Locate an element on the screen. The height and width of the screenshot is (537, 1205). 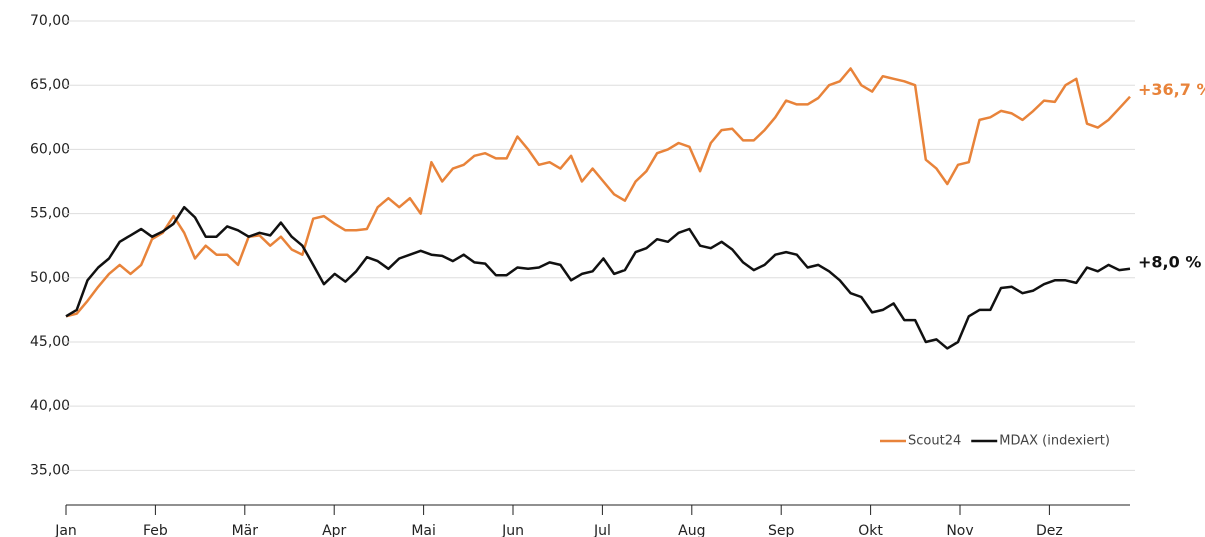
x-tick-label: Dez is located at coordinates (1049, 530).